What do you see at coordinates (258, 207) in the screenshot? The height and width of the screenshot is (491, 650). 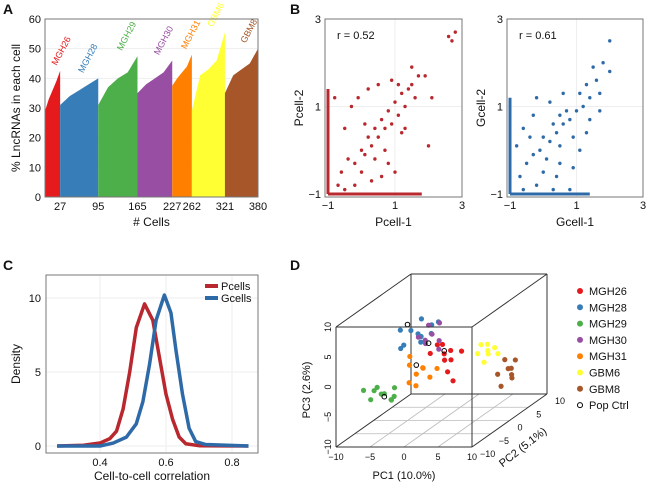 I see `x-tick-label: 380` at bounding box center [258, 207].